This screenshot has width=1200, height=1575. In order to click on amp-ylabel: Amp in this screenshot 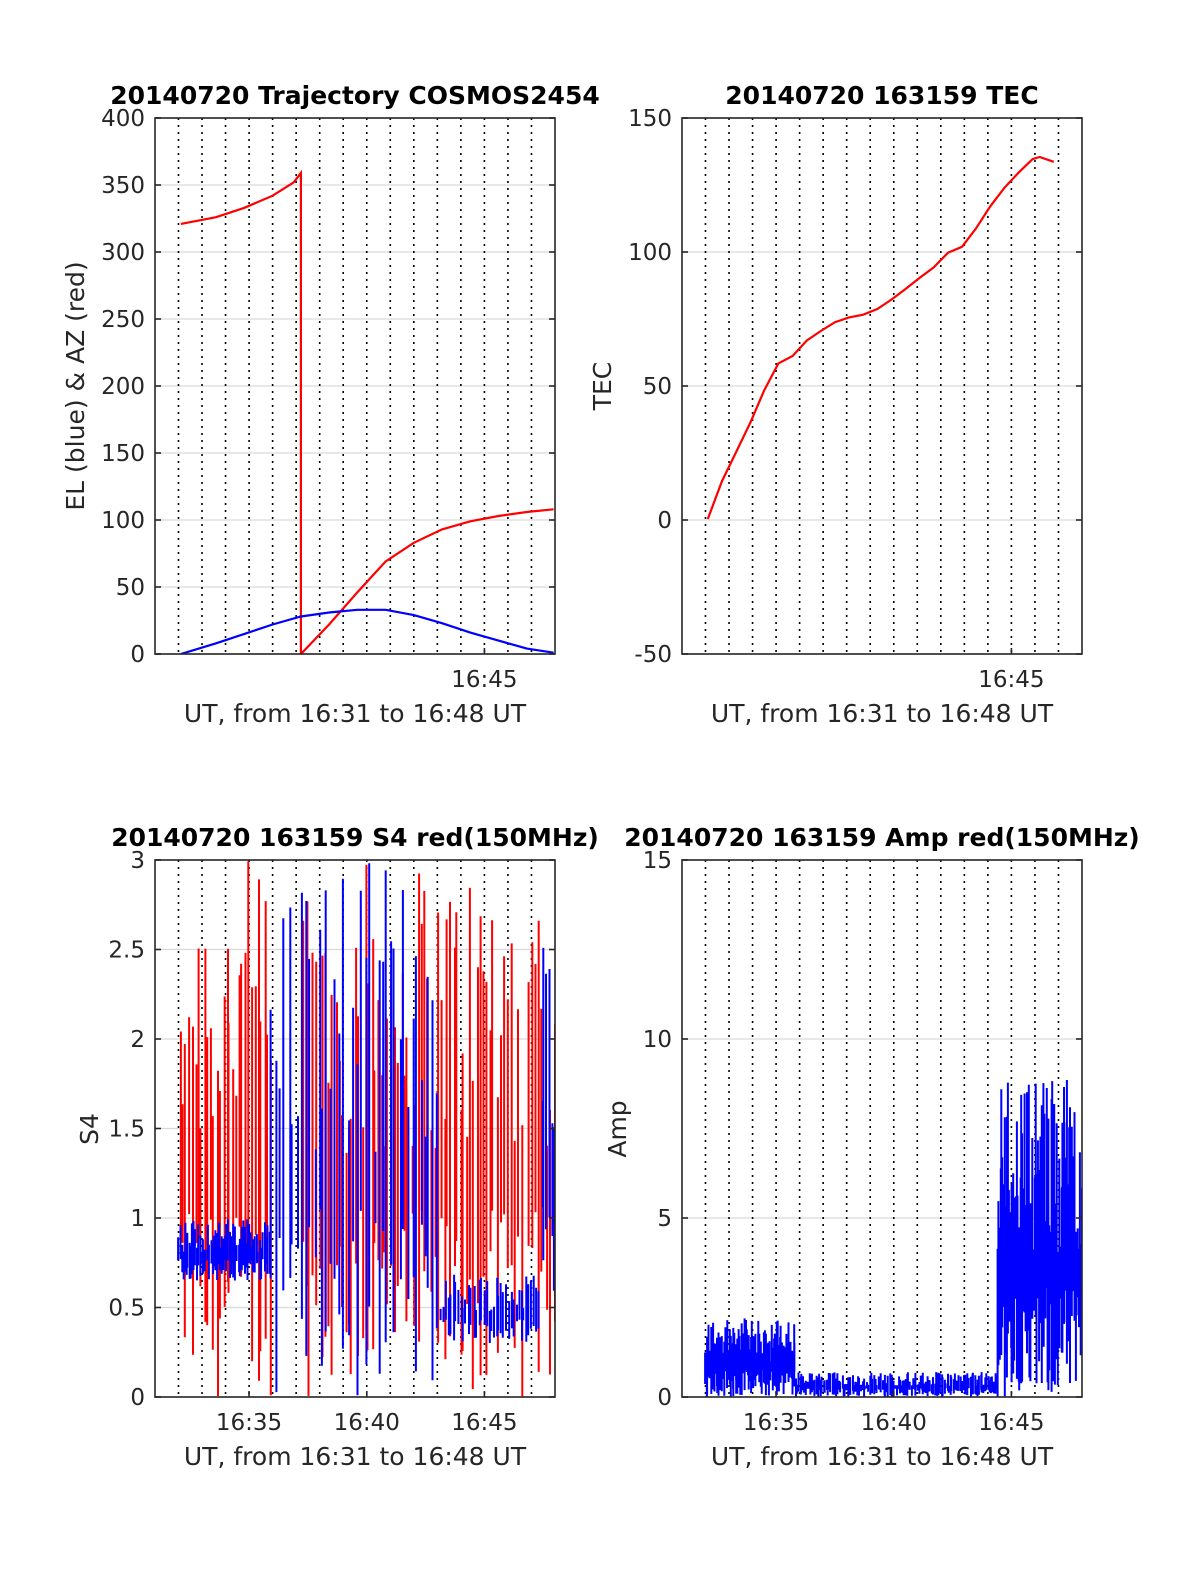, I will do `click(617, 1128)`.